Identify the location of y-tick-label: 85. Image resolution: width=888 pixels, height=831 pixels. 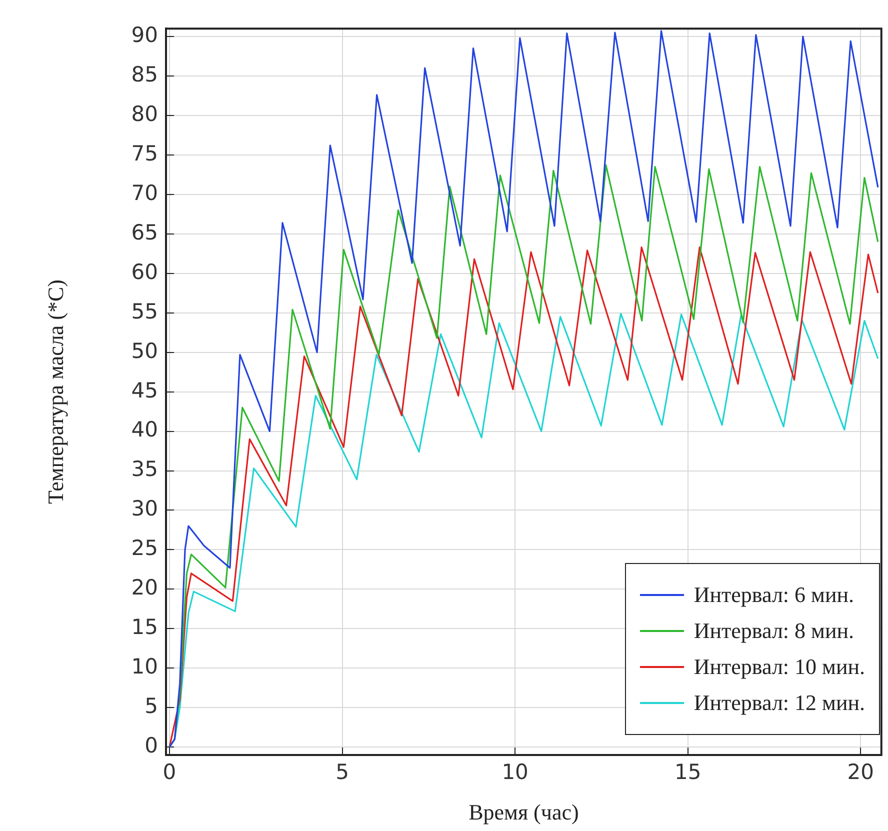
(144, 74).